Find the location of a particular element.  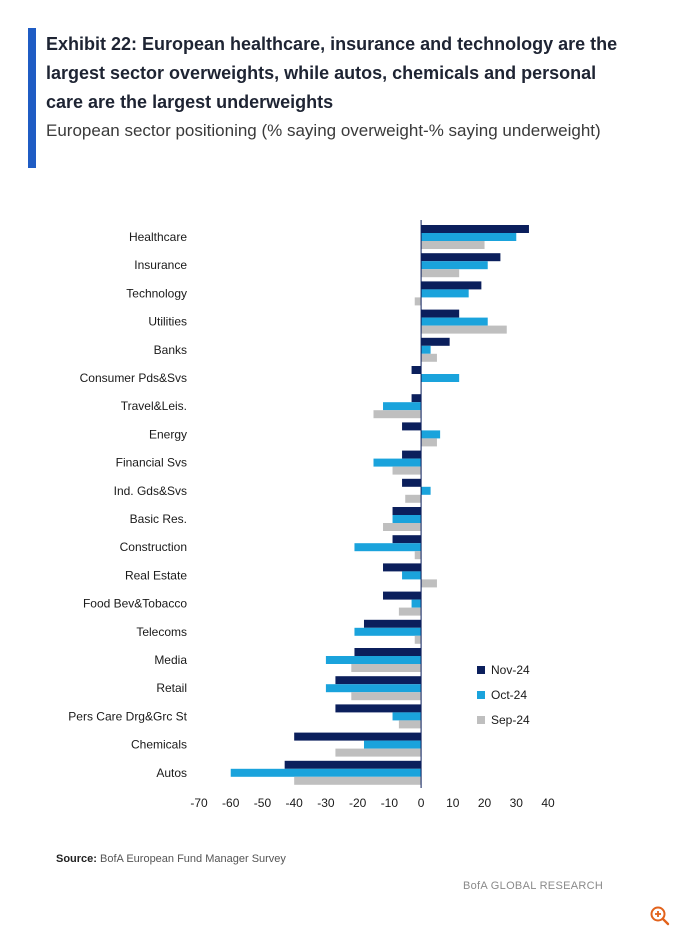

x-tick-label: -20 is located at coordinates (358, 803).